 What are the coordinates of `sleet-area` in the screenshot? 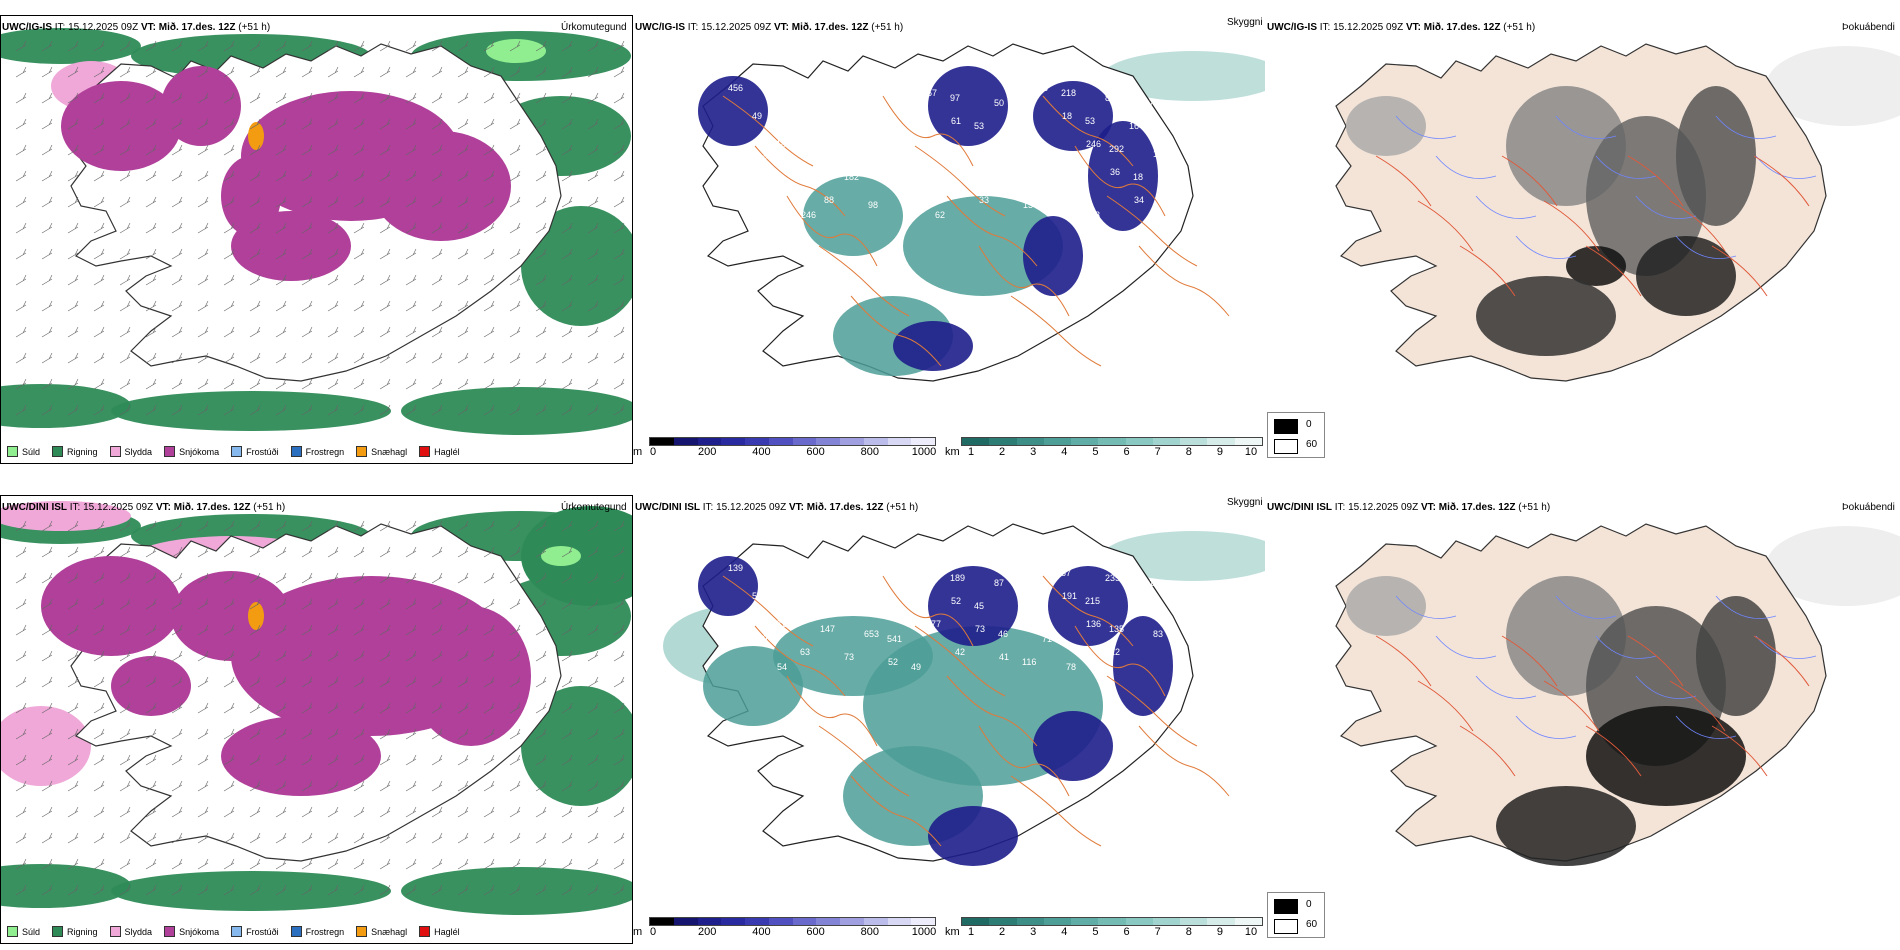 It's located at (46, 746).